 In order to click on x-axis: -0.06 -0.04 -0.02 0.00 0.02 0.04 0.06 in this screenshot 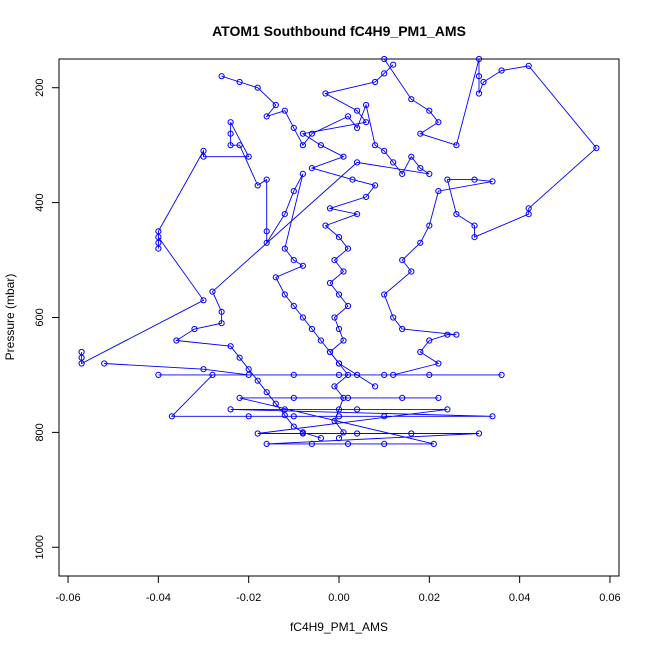, I will do `click(338, 590)`.